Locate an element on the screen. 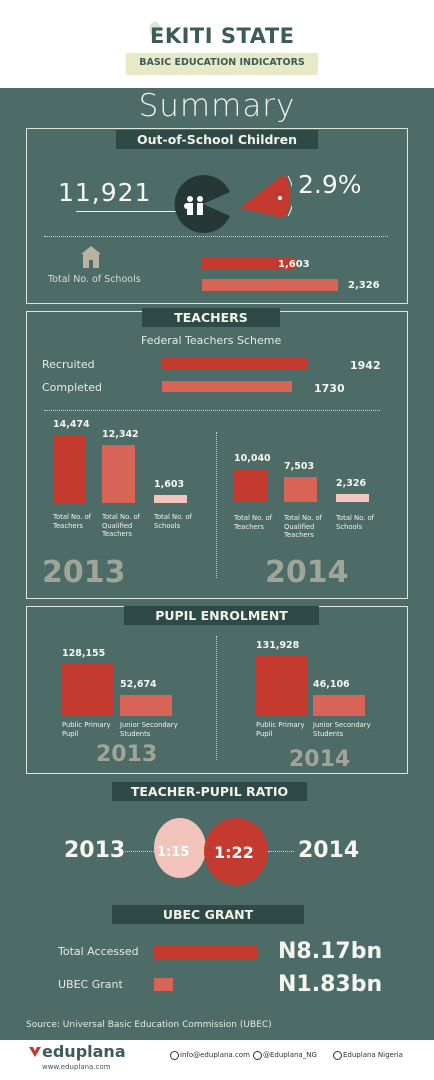 This screenshot has height=1080, width=434. footer-brand: eduplana is located at coordinates (84, 1051).